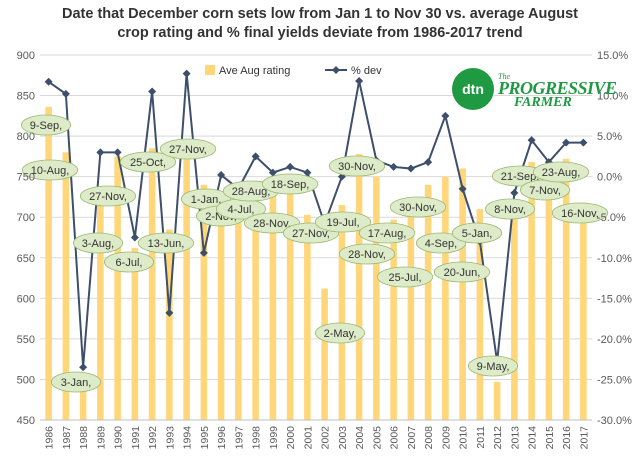  What do you see at coordinates (50, 438) in the screenshot?
I see `x-tick-label: 1986` at bounding box center [50, 438].